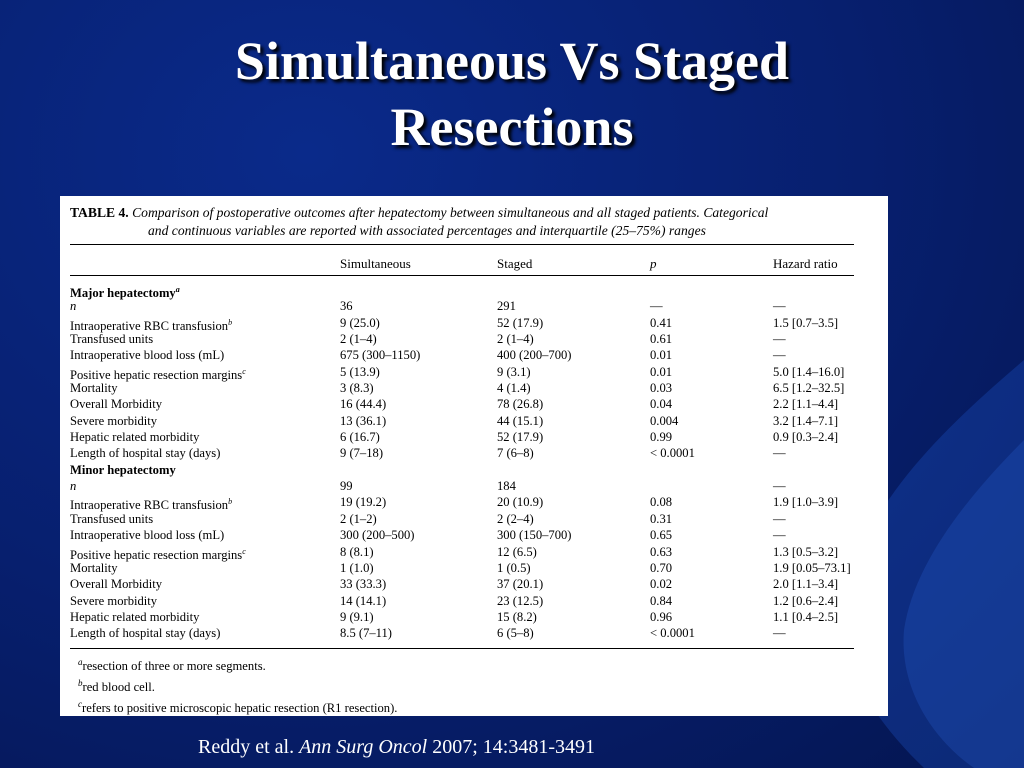 The width and height of the screenshot is (1024, 768). I want to click on footnote-text: resection of three or more segments., so click(174, 666).